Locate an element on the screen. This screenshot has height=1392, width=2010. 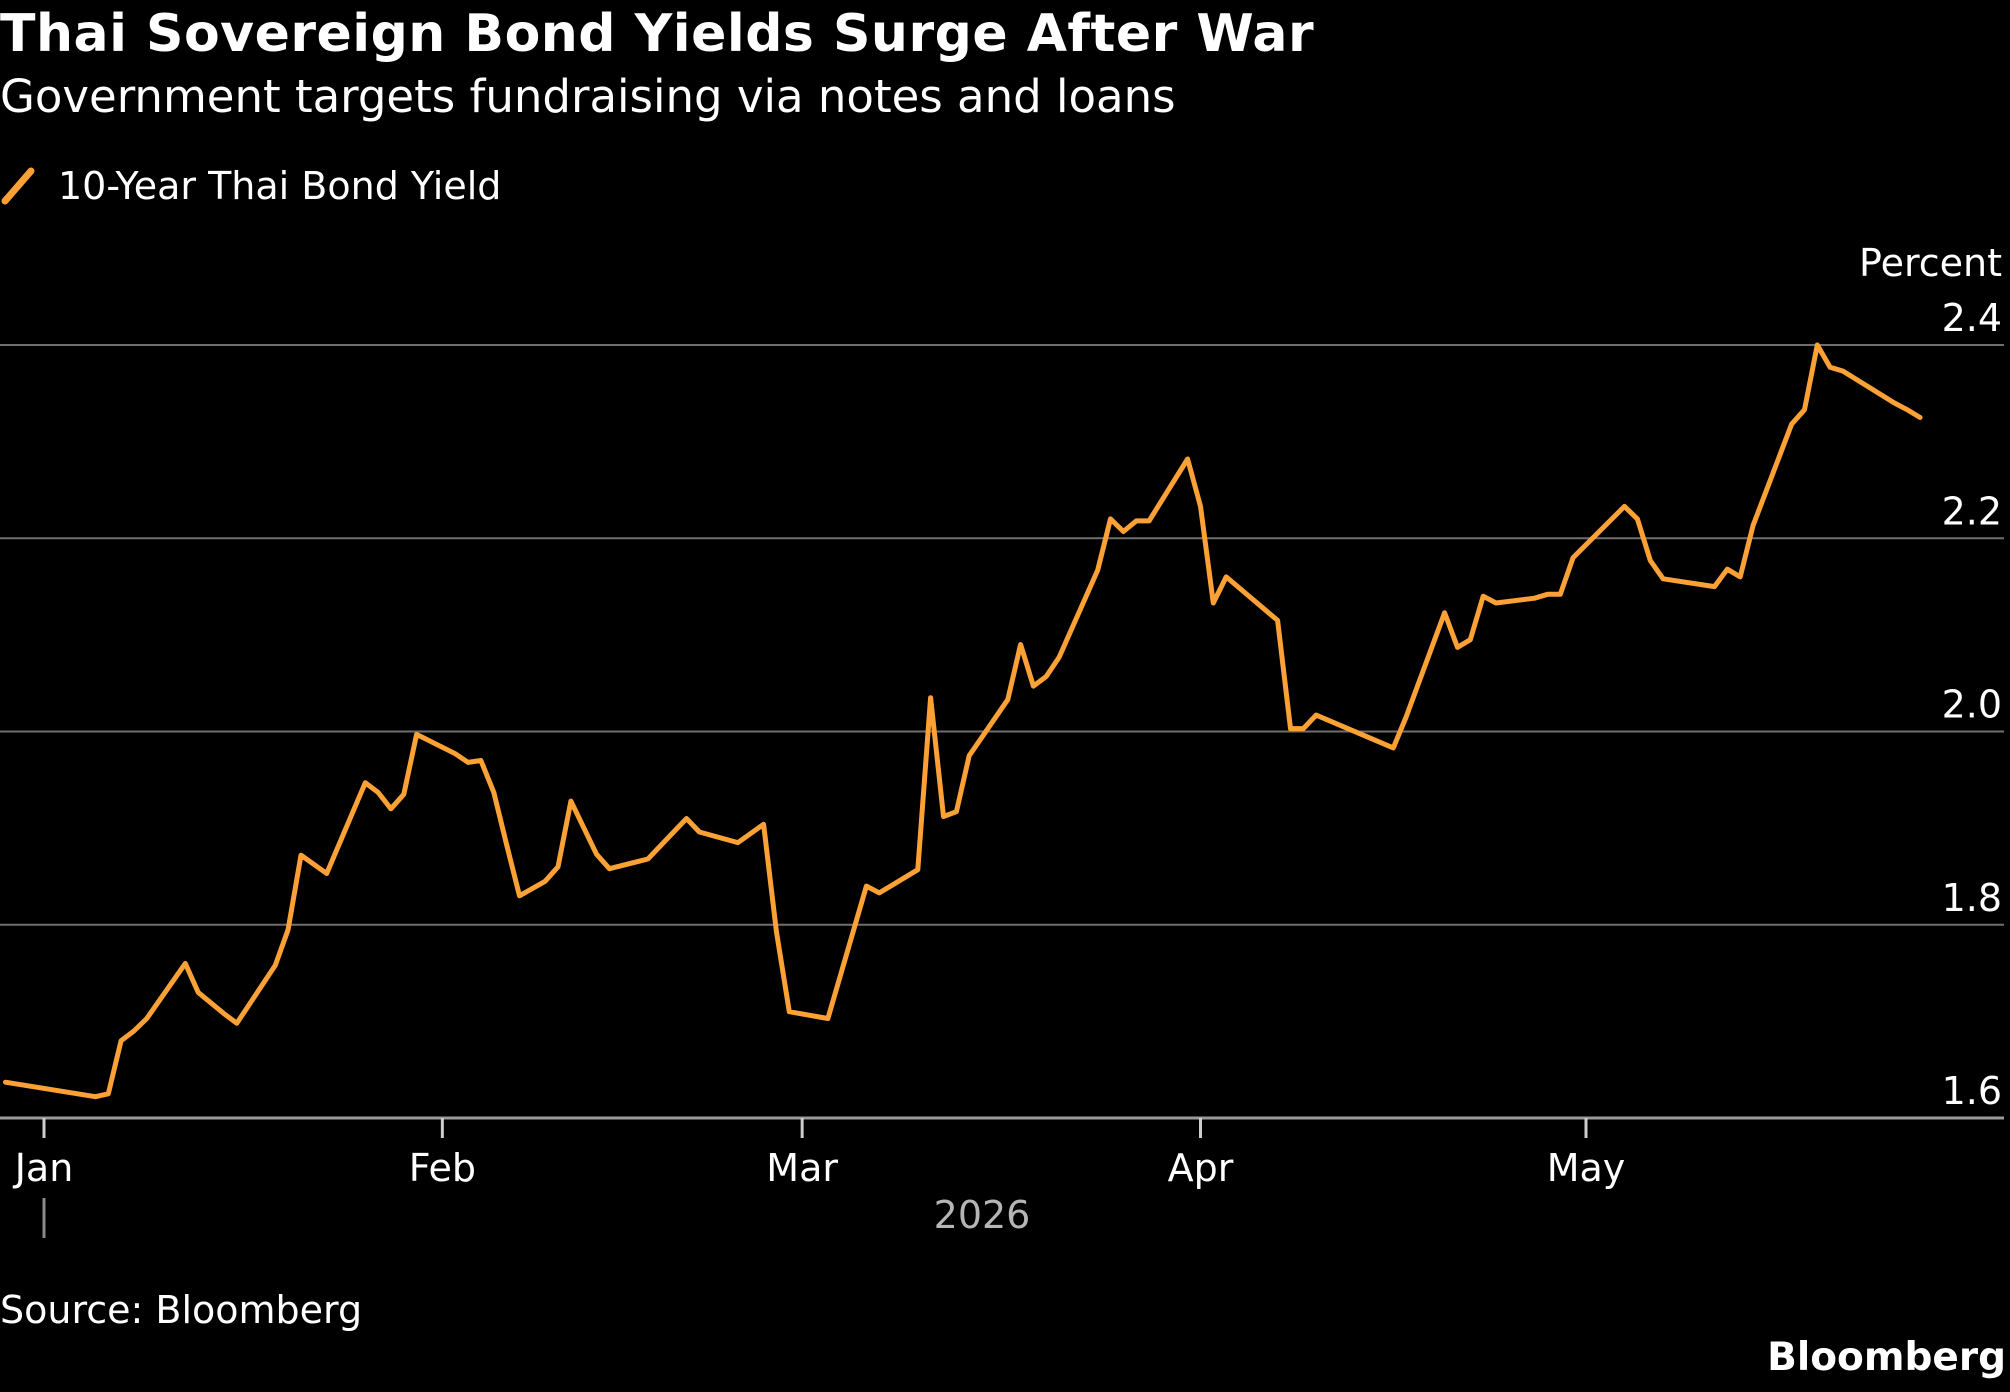
legend: 10-Year Thai Bond Yield is located at coordinates (250, 186).